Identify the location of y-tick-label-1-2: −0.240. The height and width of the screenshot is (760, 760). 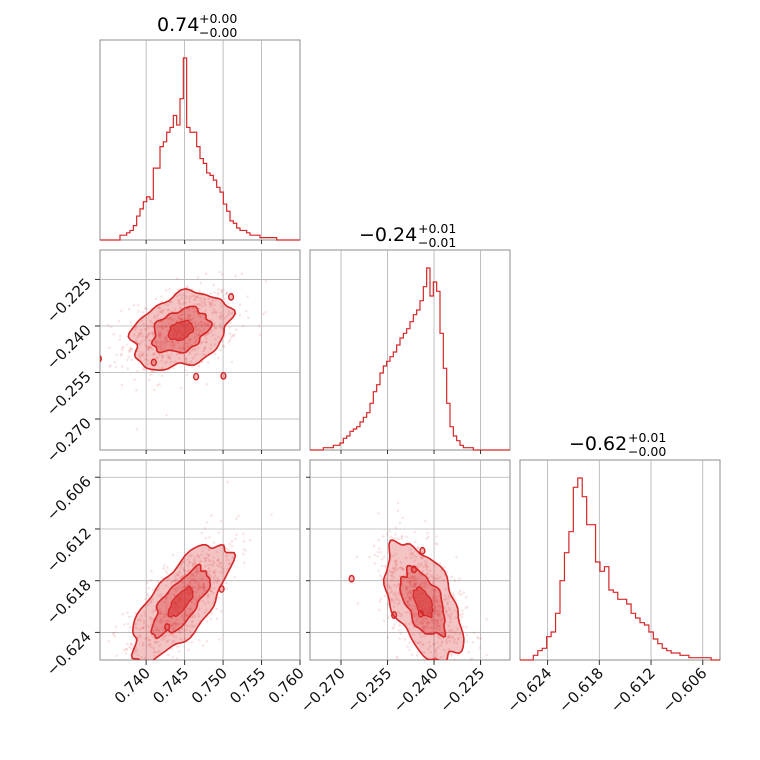
(69, 347).